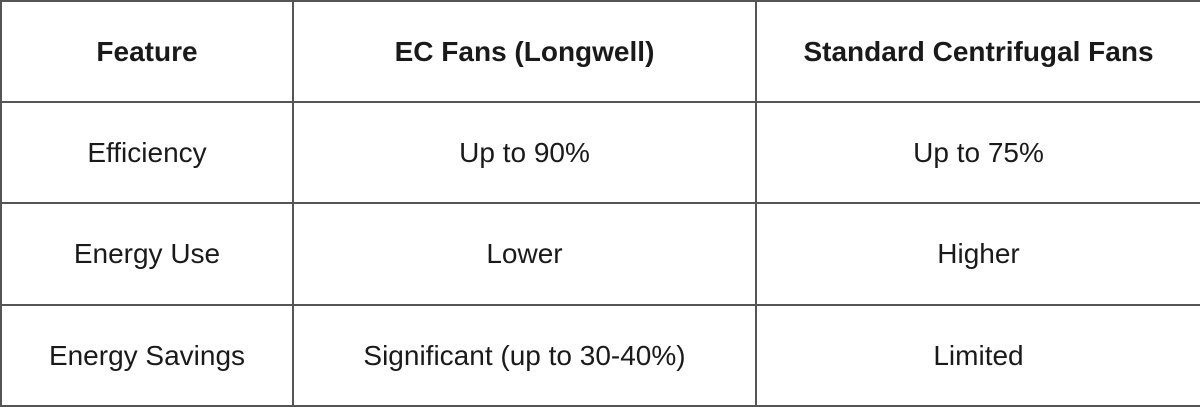  What do you see at coordinates (147, 355) in the screenshot?
I see `cell-energy-savings-label: Energy Savings` at bounding box center [147, 355].